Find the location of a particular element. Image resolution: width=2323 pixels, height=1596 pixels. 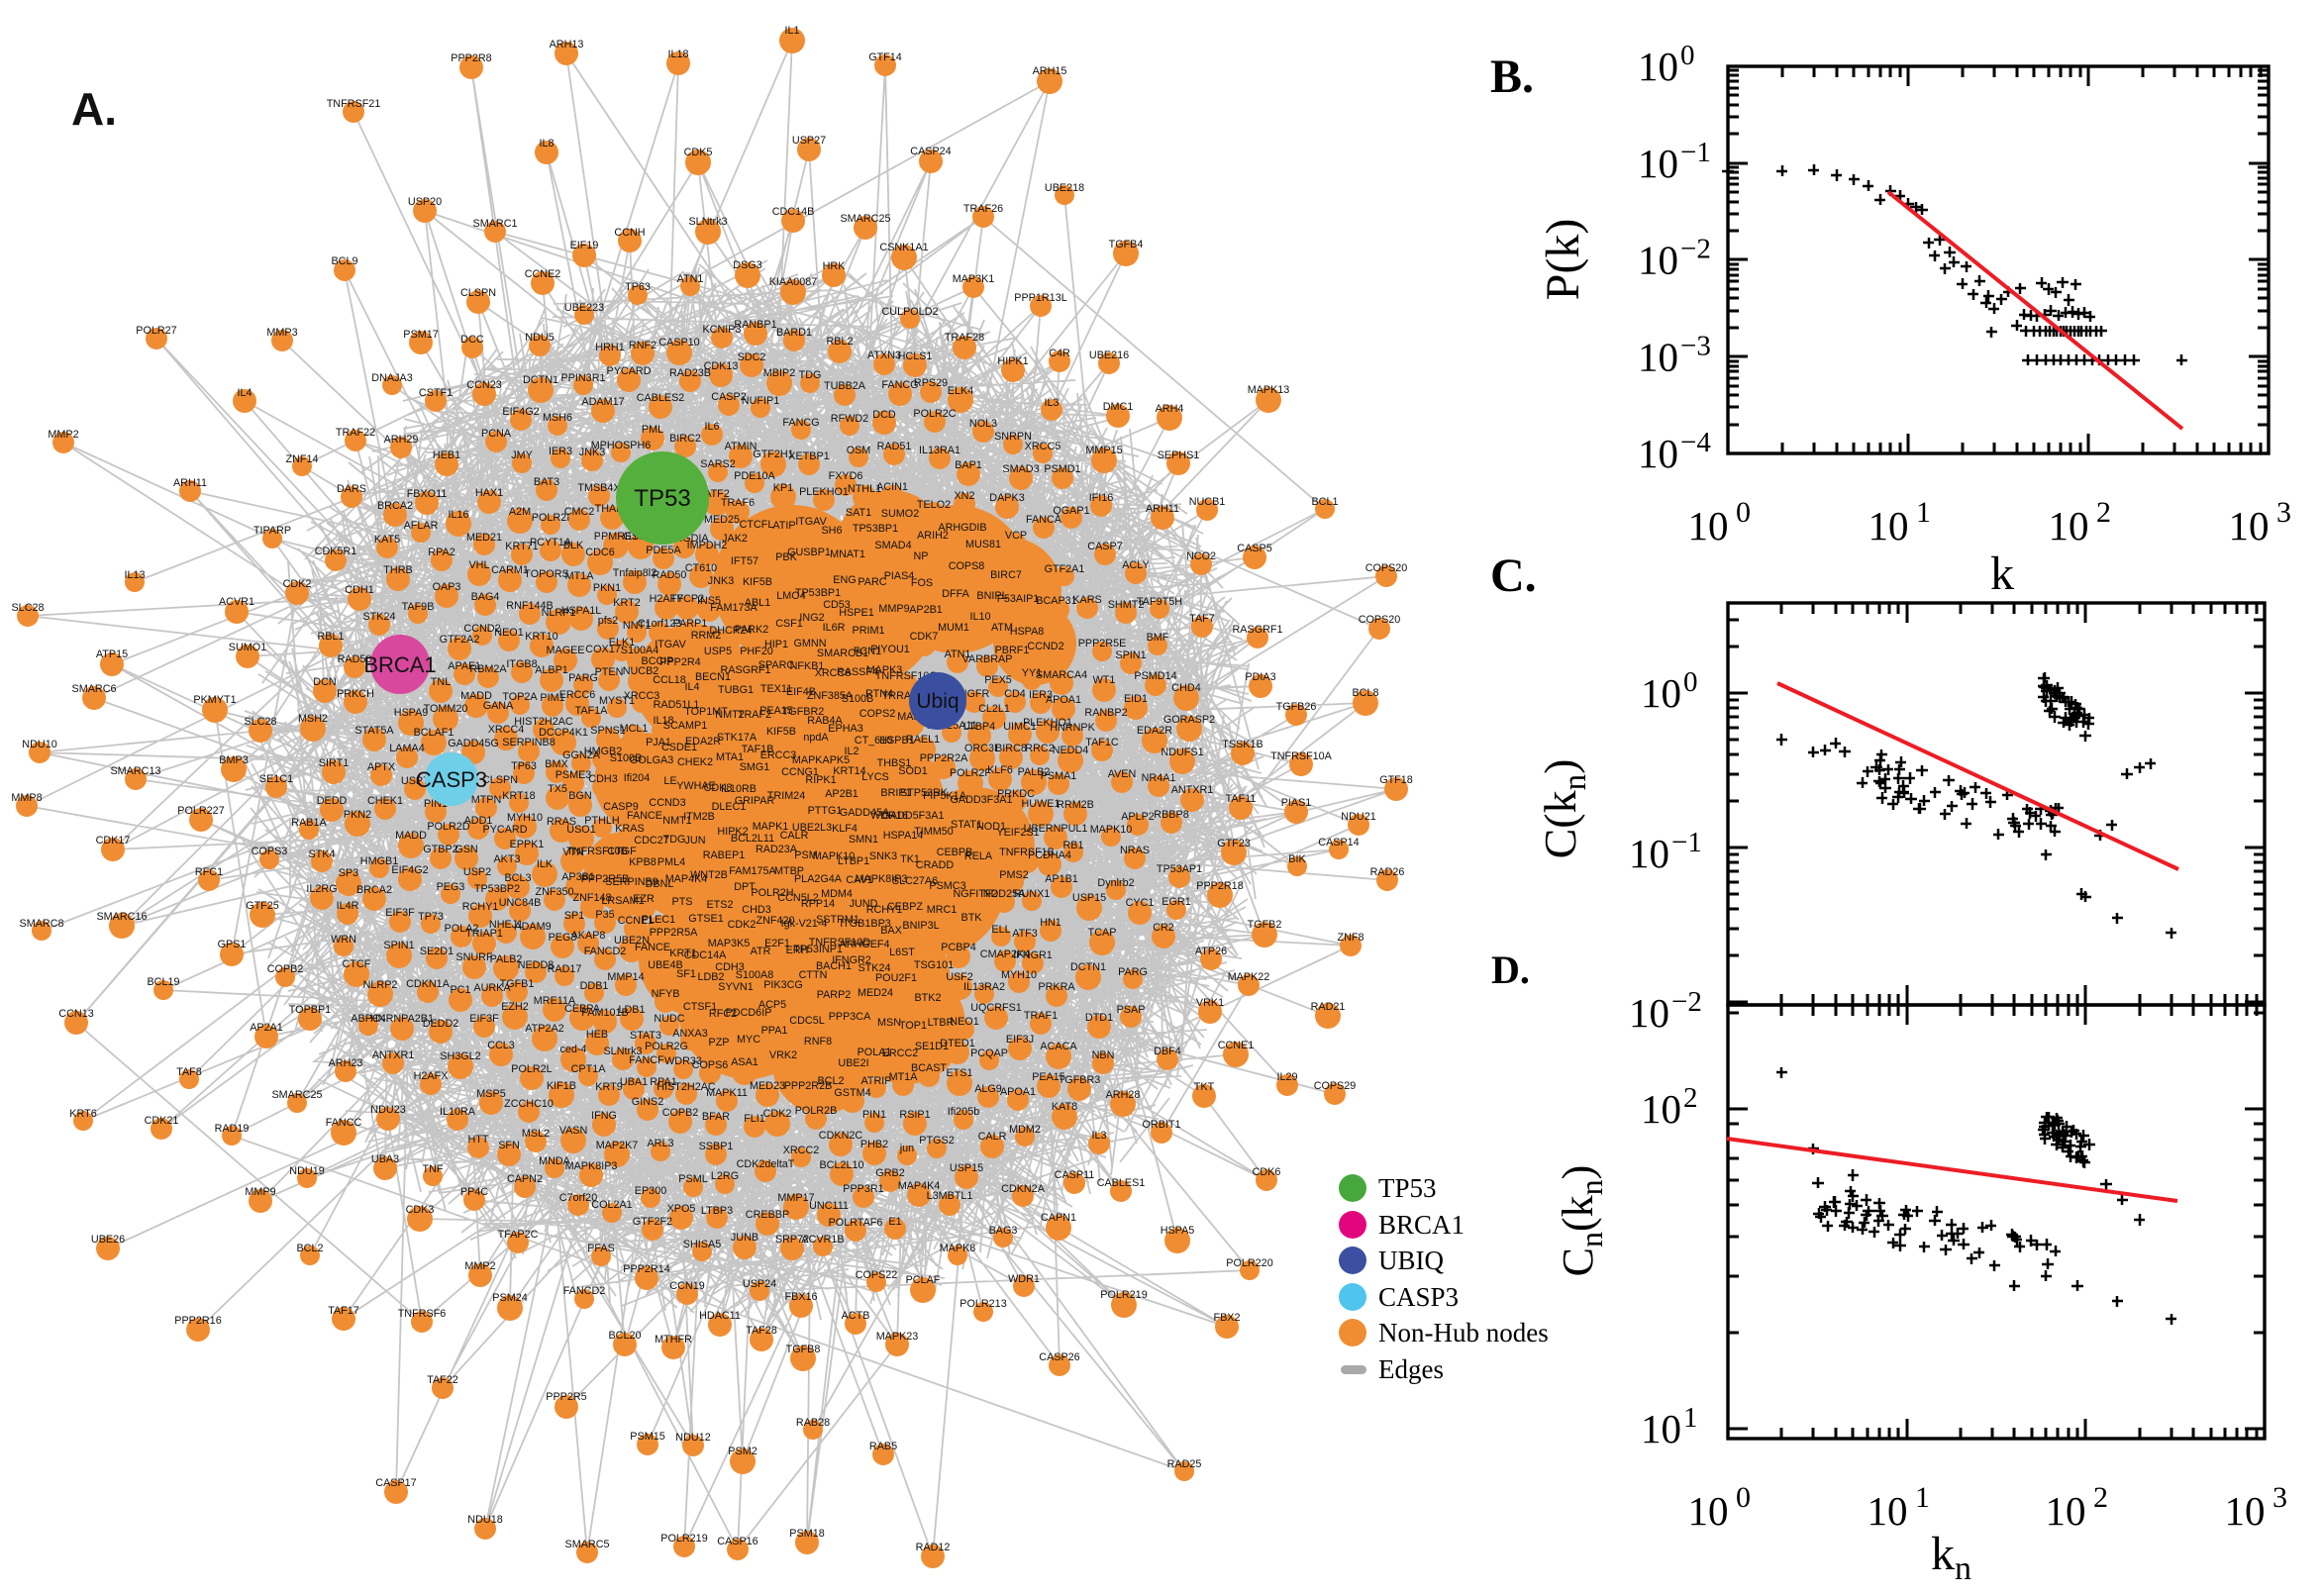

svg-text: PLA2G4A is located at coordinates (818, 879).